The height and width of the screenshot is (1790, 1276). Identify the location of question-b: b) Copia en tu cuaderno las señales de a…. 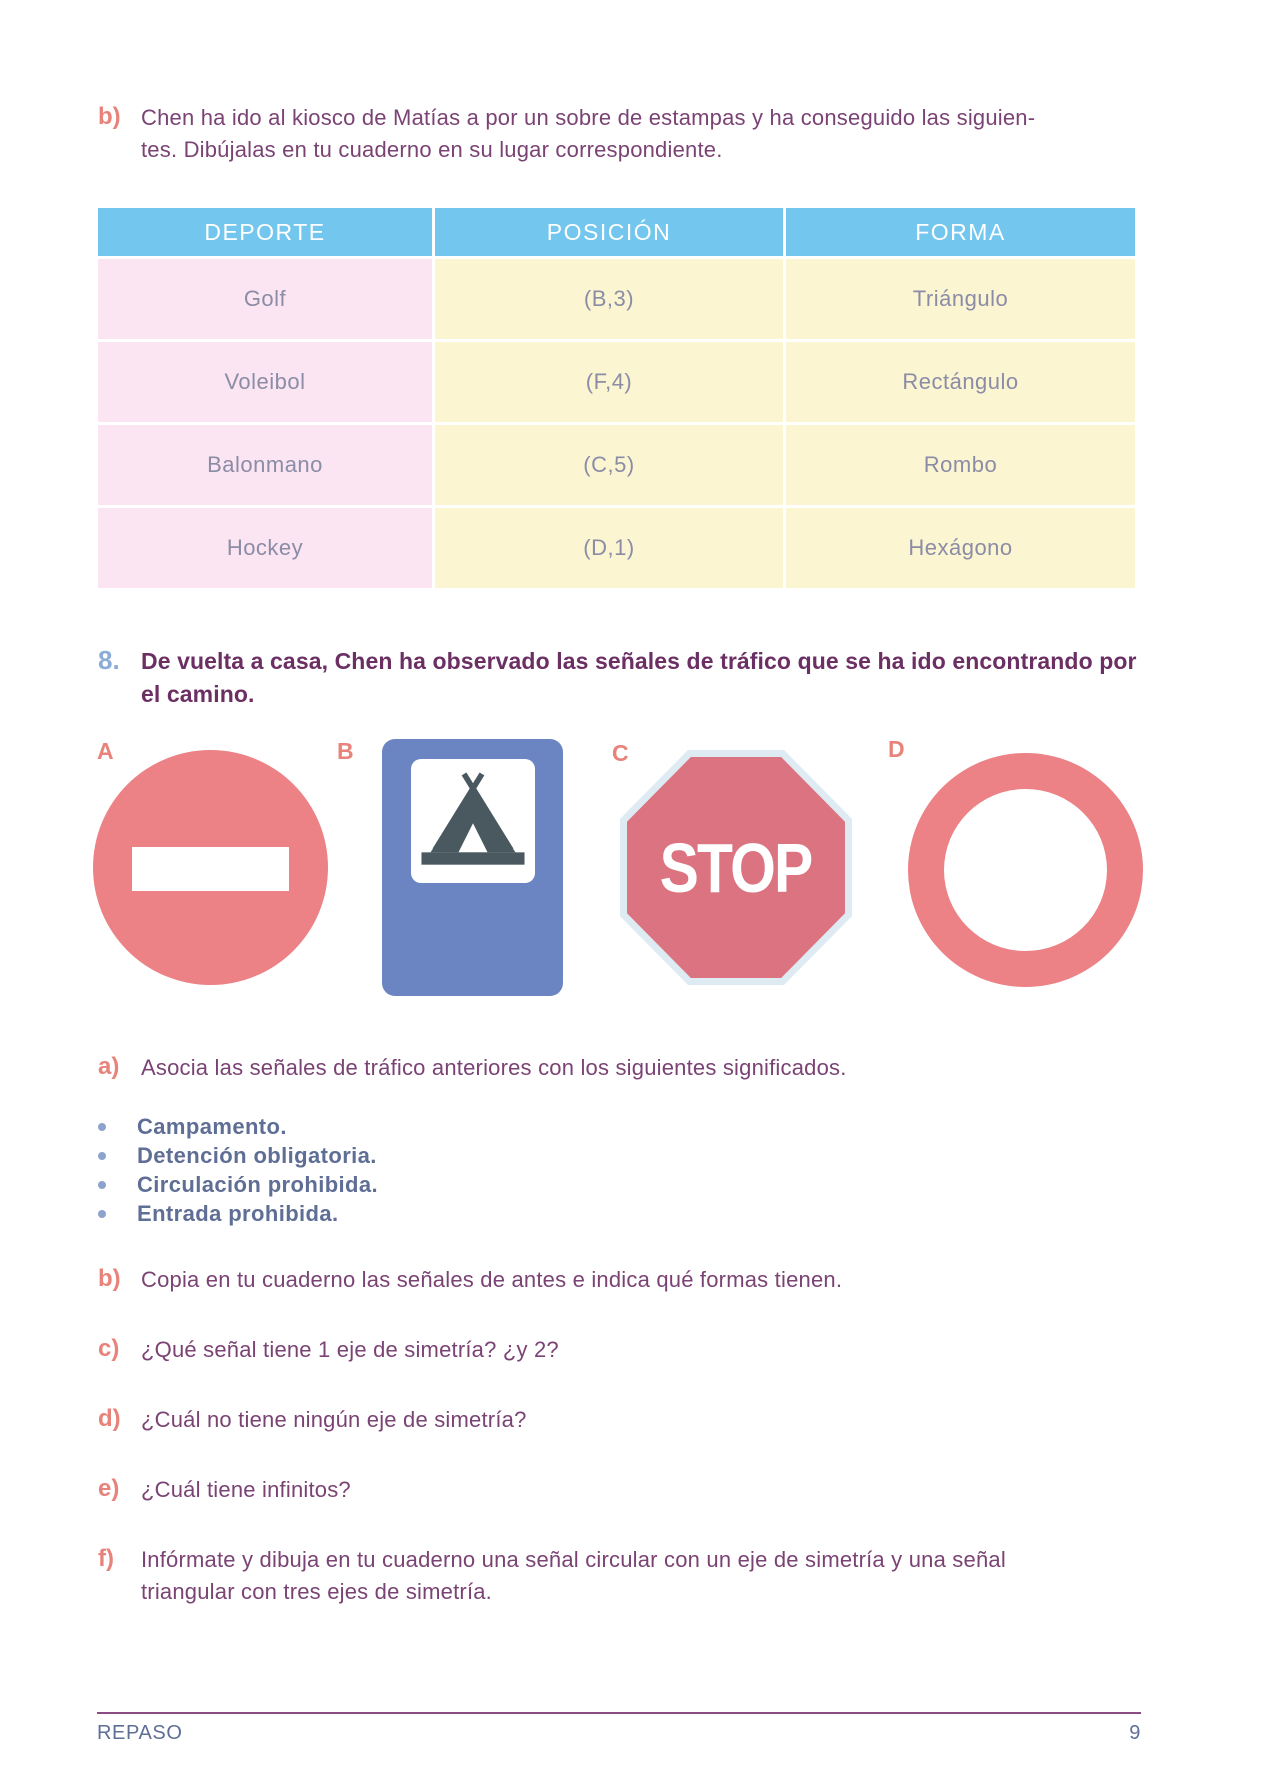
(638, 1280).